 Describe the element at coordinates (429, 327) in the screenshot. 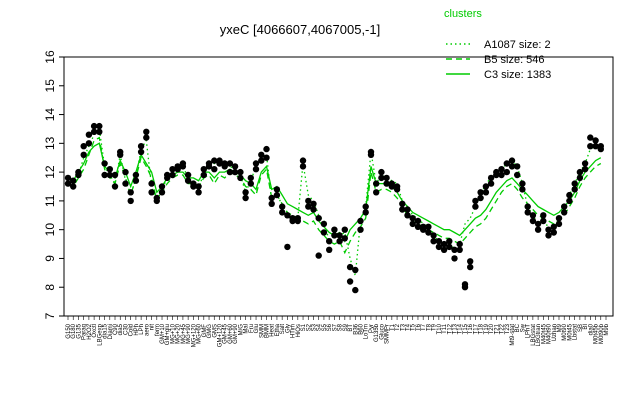

I see `x-tick-label: T8` at that location.